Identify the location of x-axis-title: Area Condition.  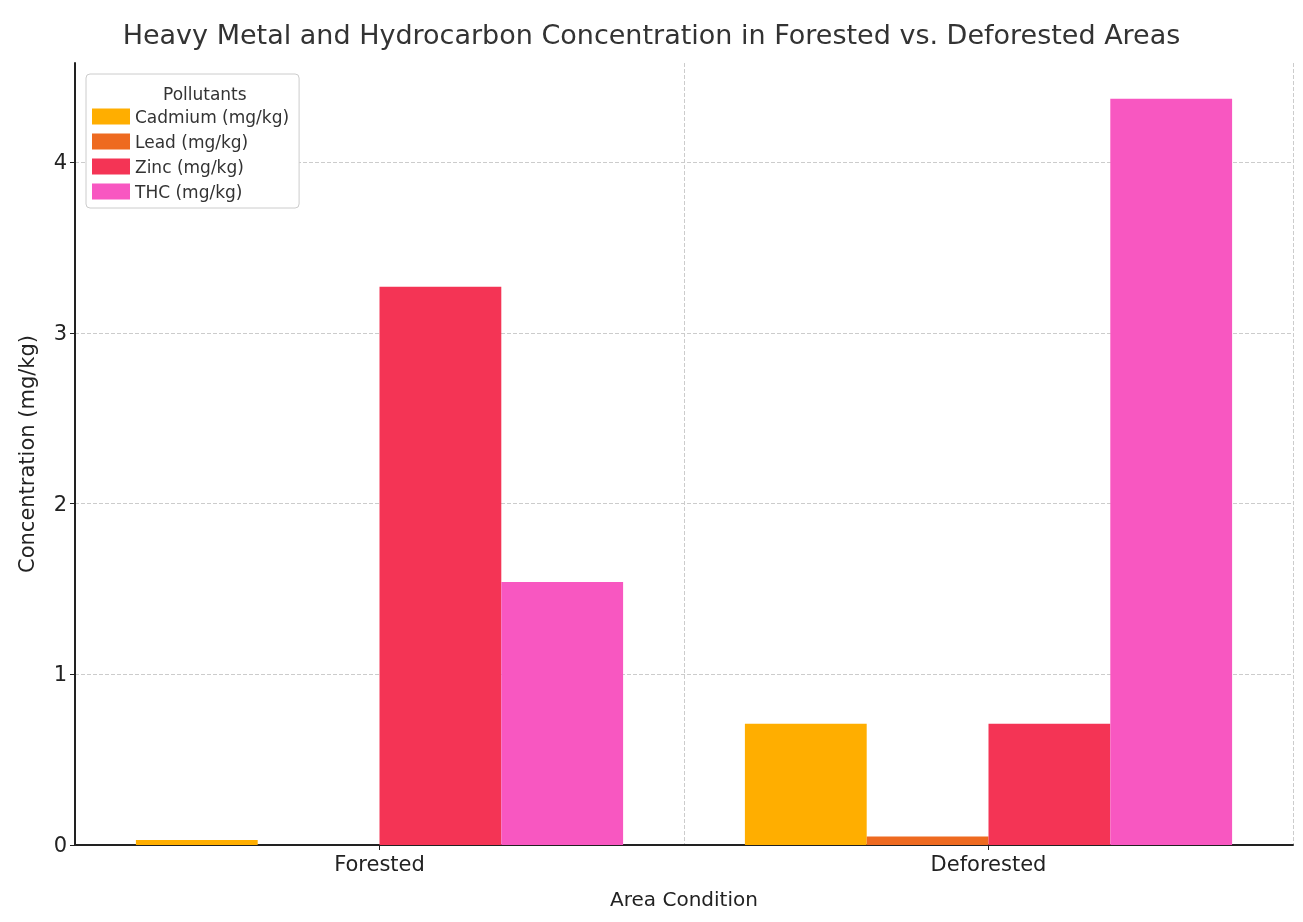
(684, 899).